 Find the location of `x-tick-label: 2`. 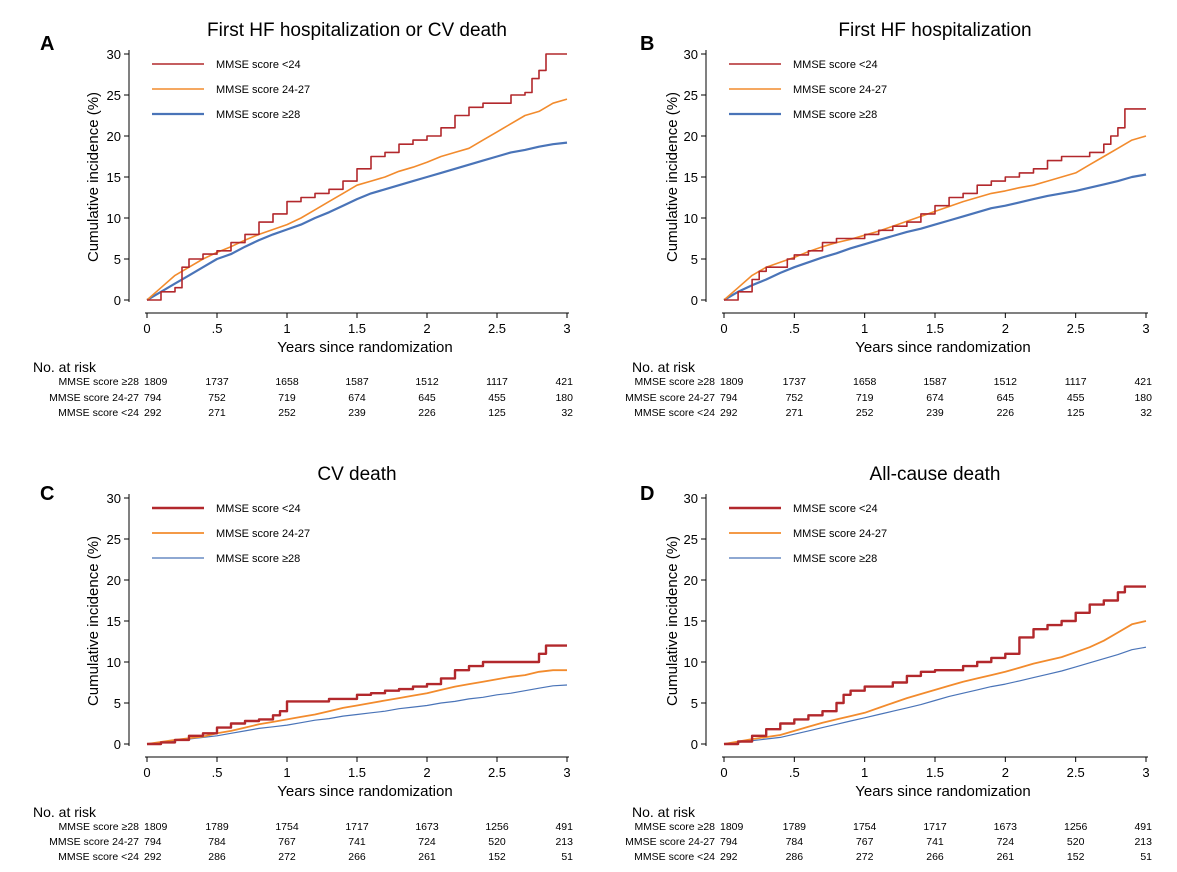

x-tick-label: 2 is located at coordinates (1005, 772).